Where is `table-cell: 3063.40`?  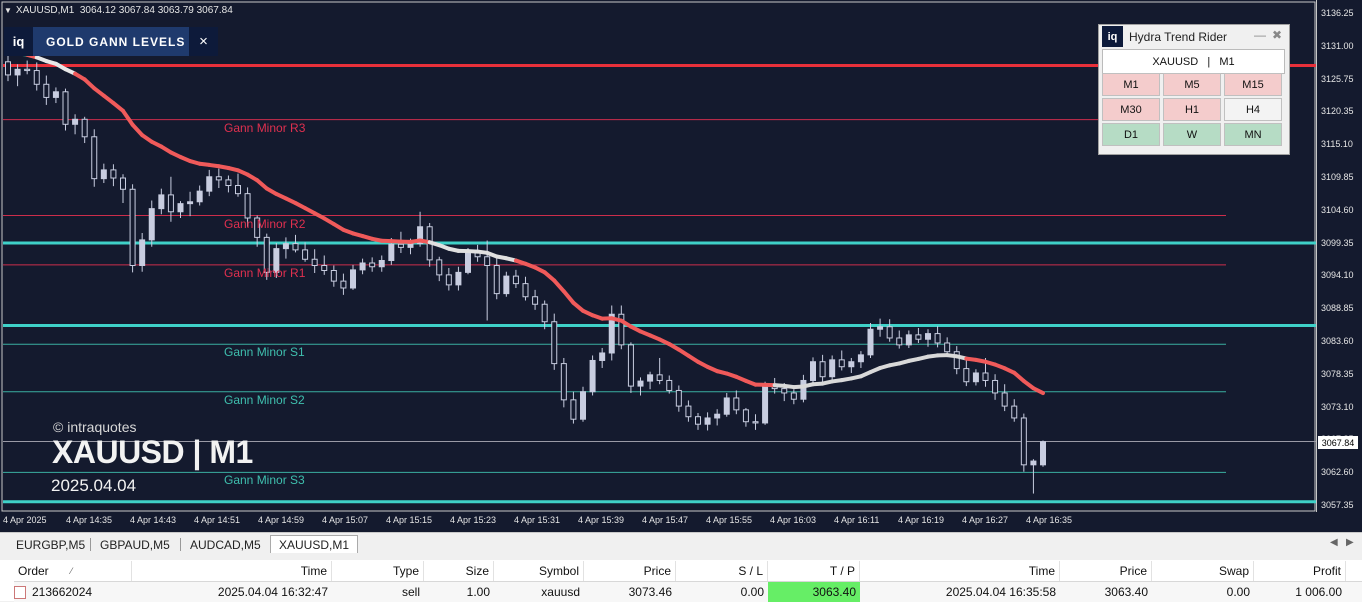 table-cell: 3063.40 is located at coordinates (1106, 592).